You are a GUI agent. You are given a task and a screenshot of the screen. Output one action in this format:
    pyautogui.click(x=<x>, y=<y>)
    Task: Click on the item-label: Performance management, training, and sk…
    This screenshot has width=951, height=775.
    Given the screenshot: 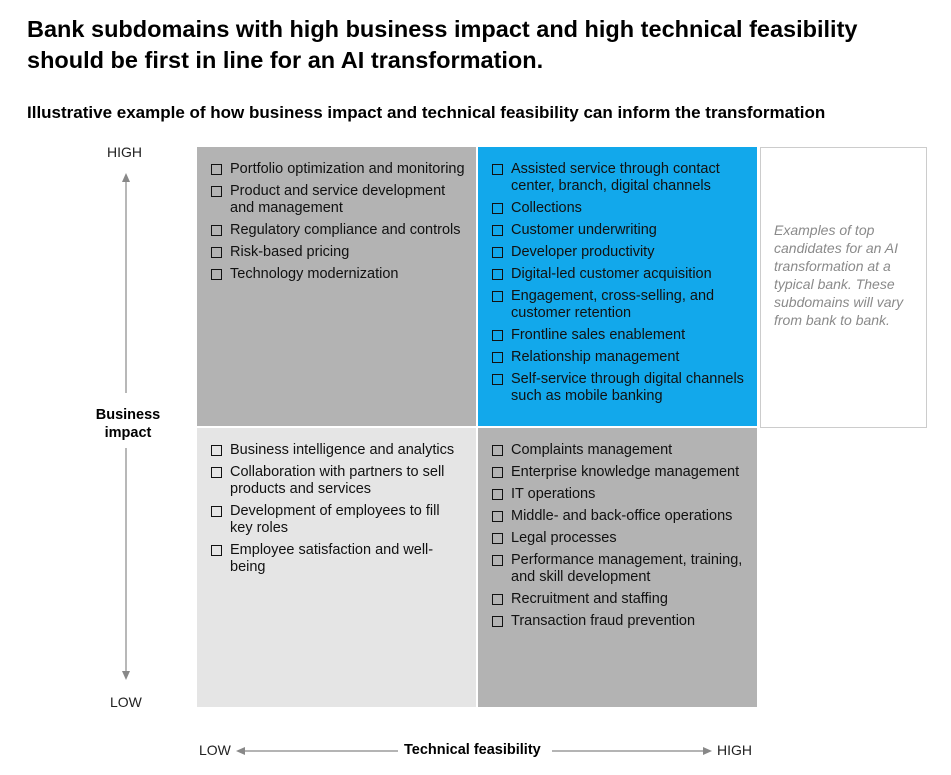 What is the action you would take?
    pyautogui.click(x=627, y=568)
    